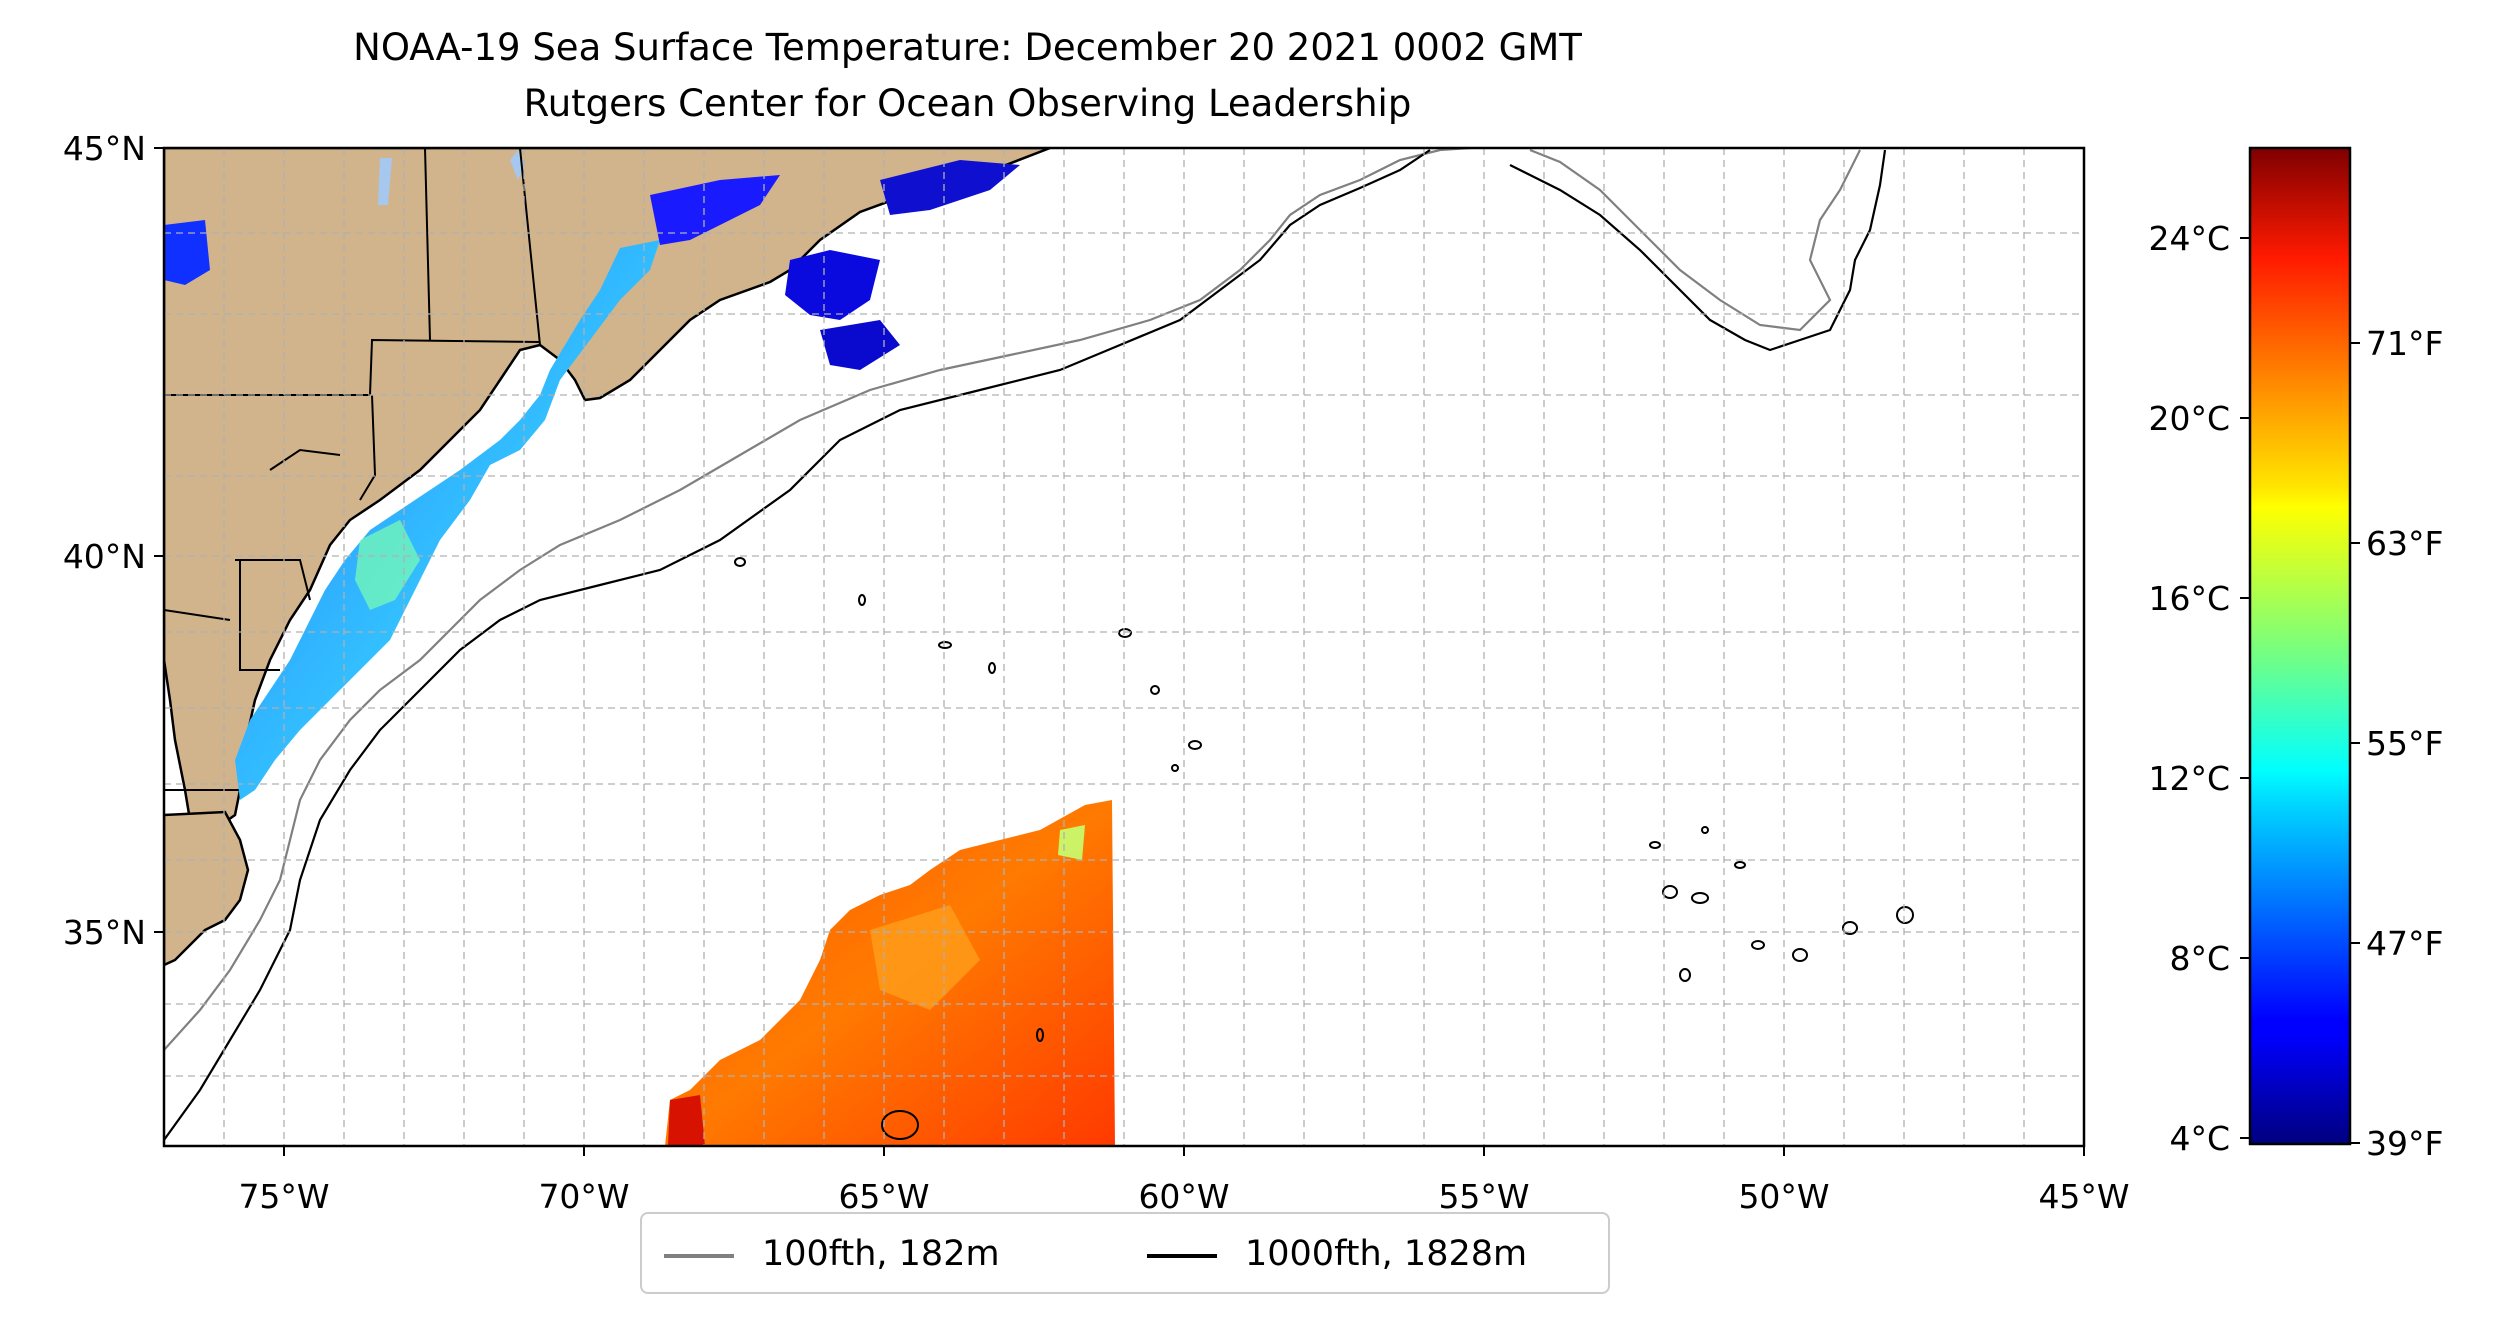 This screenshot has height=1318, width=2502. What do you see at coordinates (2199, 958) in the screenshot?
I see `colorbar-celsius-label: 8°C` at bounding box center [2199, 958].